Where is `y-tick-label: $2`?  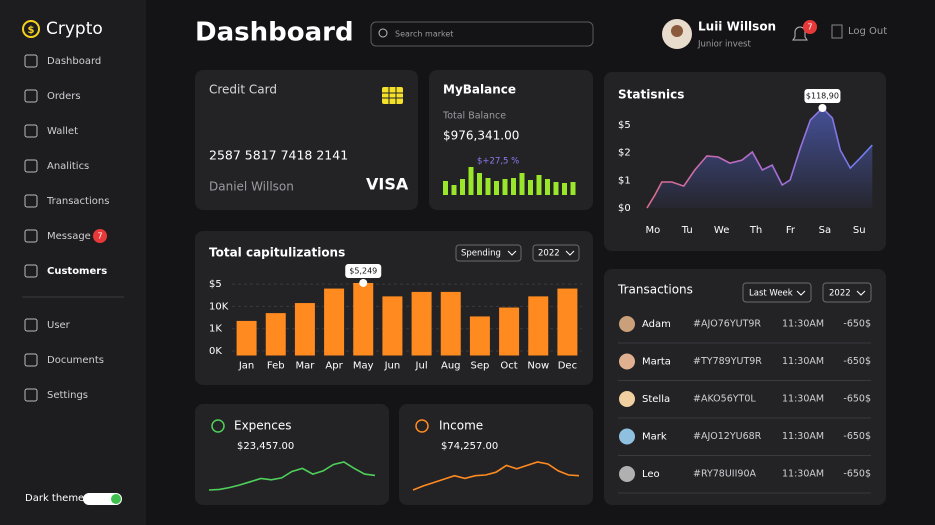
y-tick-label: $2 is located at coordinates (624, 153).